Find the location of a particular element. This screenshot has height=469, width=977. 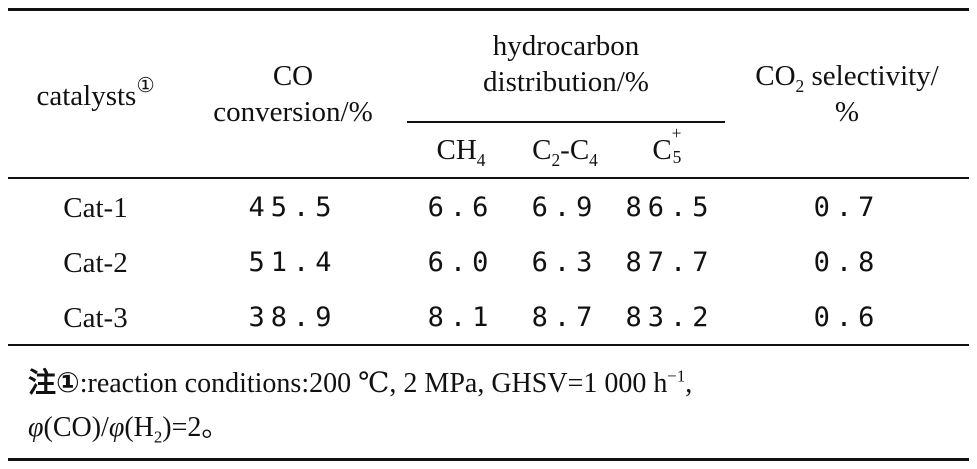

cell-co2: 0.6 is located at coordinates (847, 317).